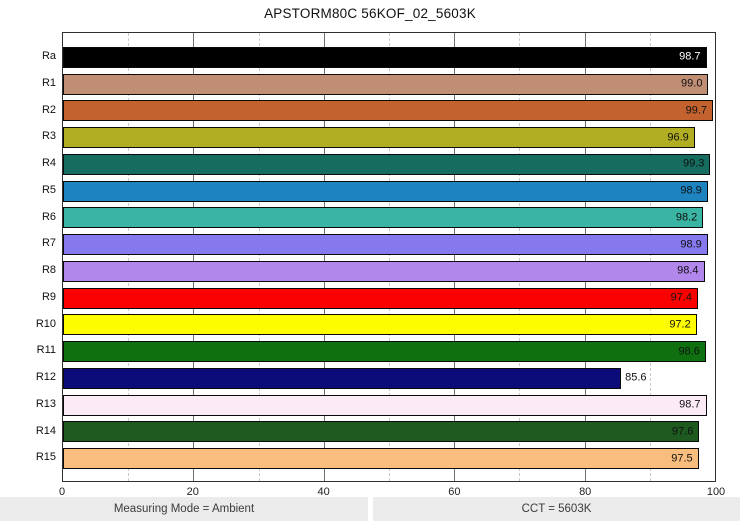 This screenshot has height=521, width=740. I want to click on bar-Ra: 98.7, so click(385, 57).